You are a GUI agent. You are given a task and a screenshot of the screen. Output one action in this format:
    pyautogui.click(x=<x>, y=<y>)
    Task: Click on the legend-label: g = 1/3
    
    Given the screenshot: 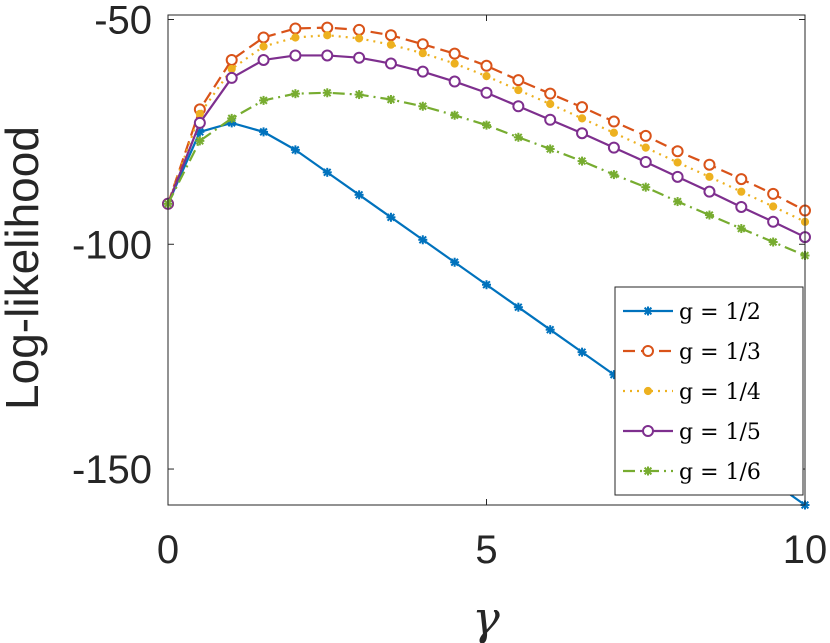 What is the action you would take?
    pyautogui.click(x=720, y=352)
    